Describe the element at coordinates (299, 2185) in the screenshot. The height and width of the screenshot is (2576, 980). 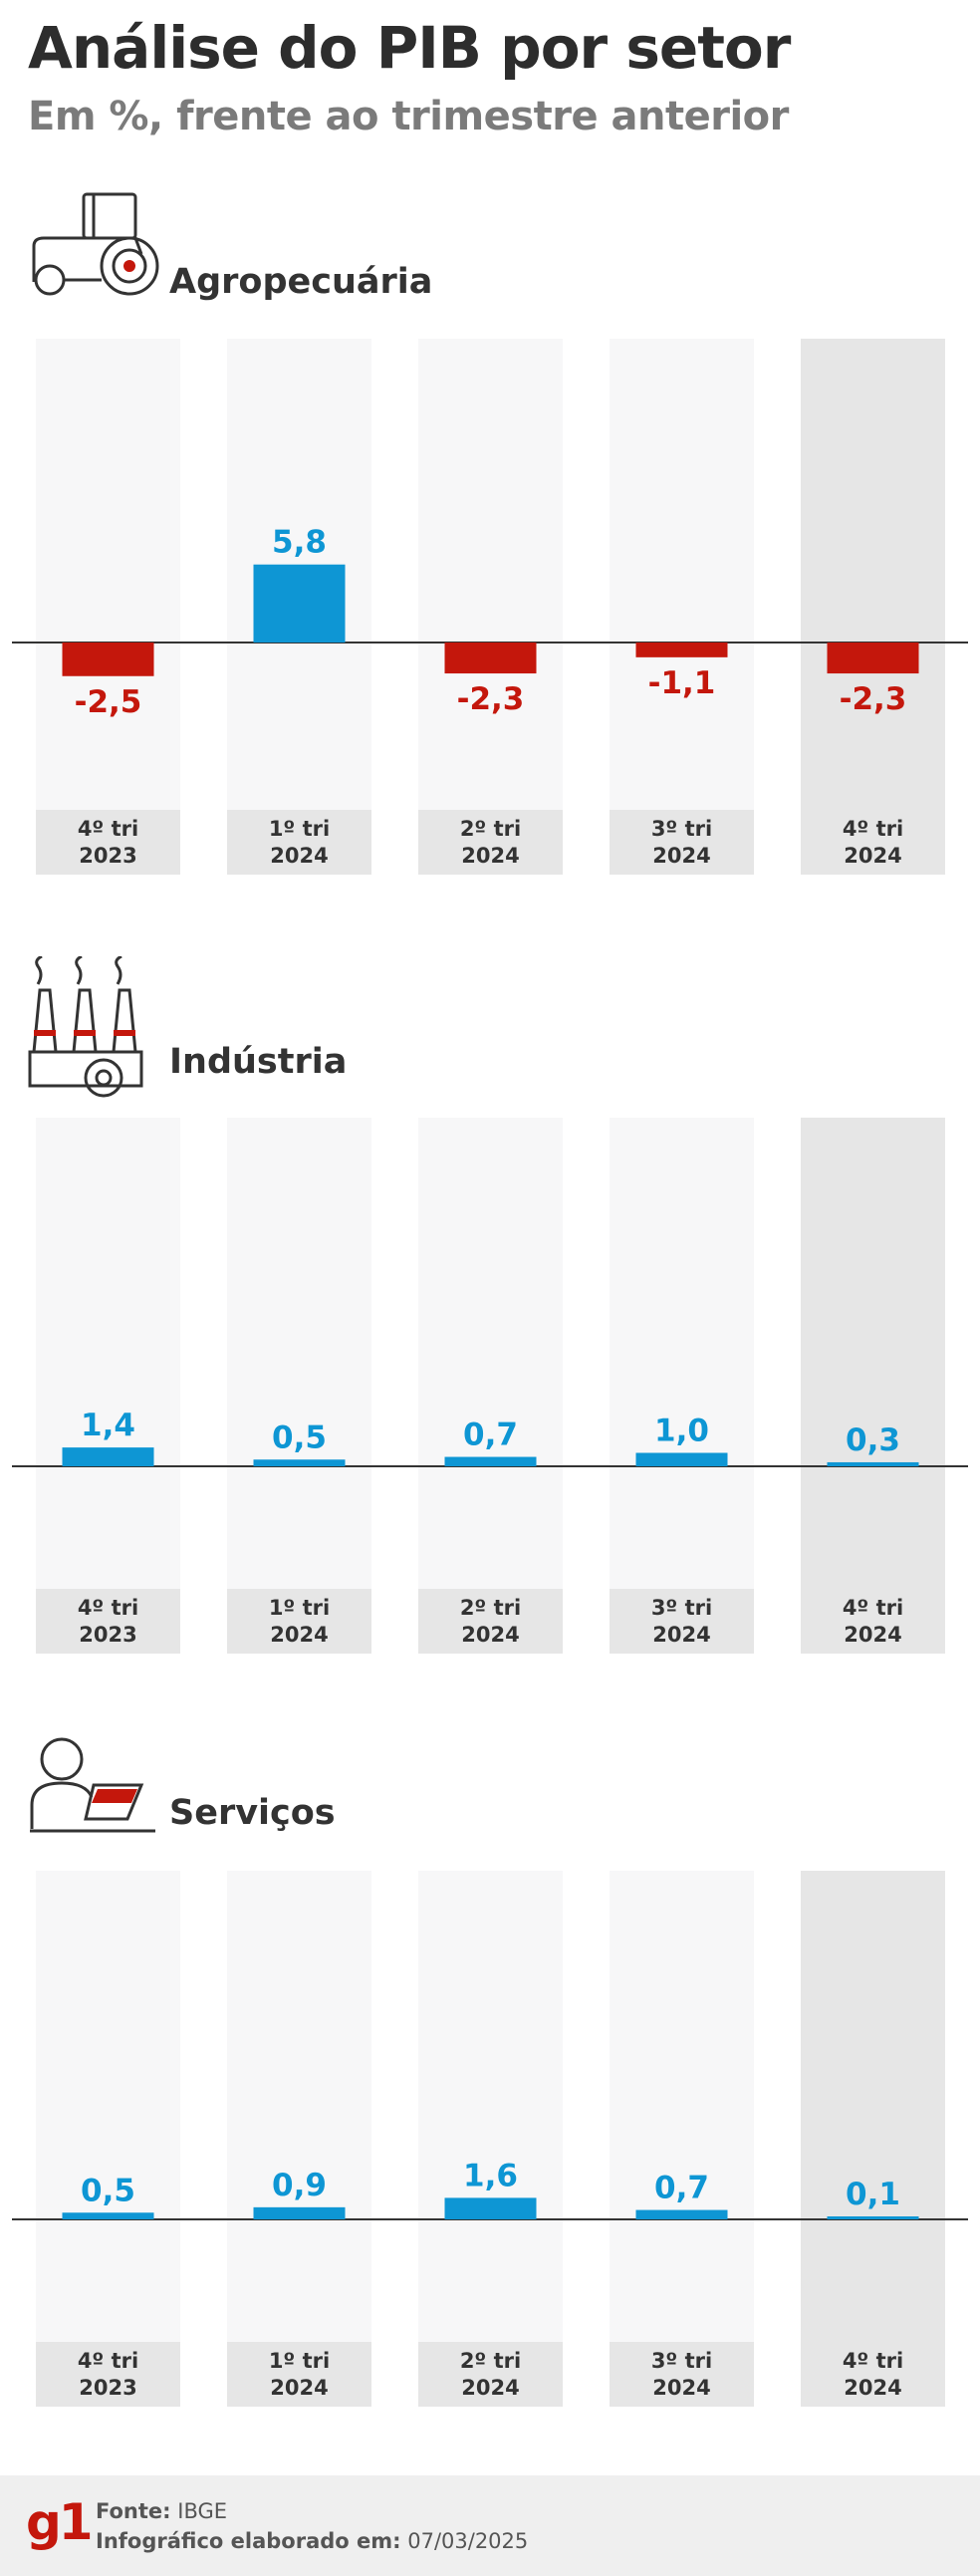
I see `bar-value-label: 0,9` at that location.